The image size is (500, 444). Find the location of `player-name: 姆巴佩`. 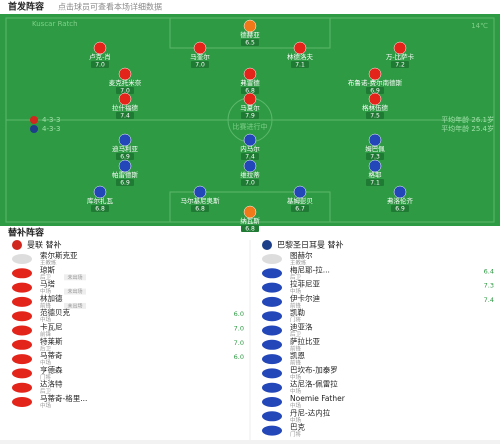

player-name: 姆巴佩 is located at coordinates (375, 148).